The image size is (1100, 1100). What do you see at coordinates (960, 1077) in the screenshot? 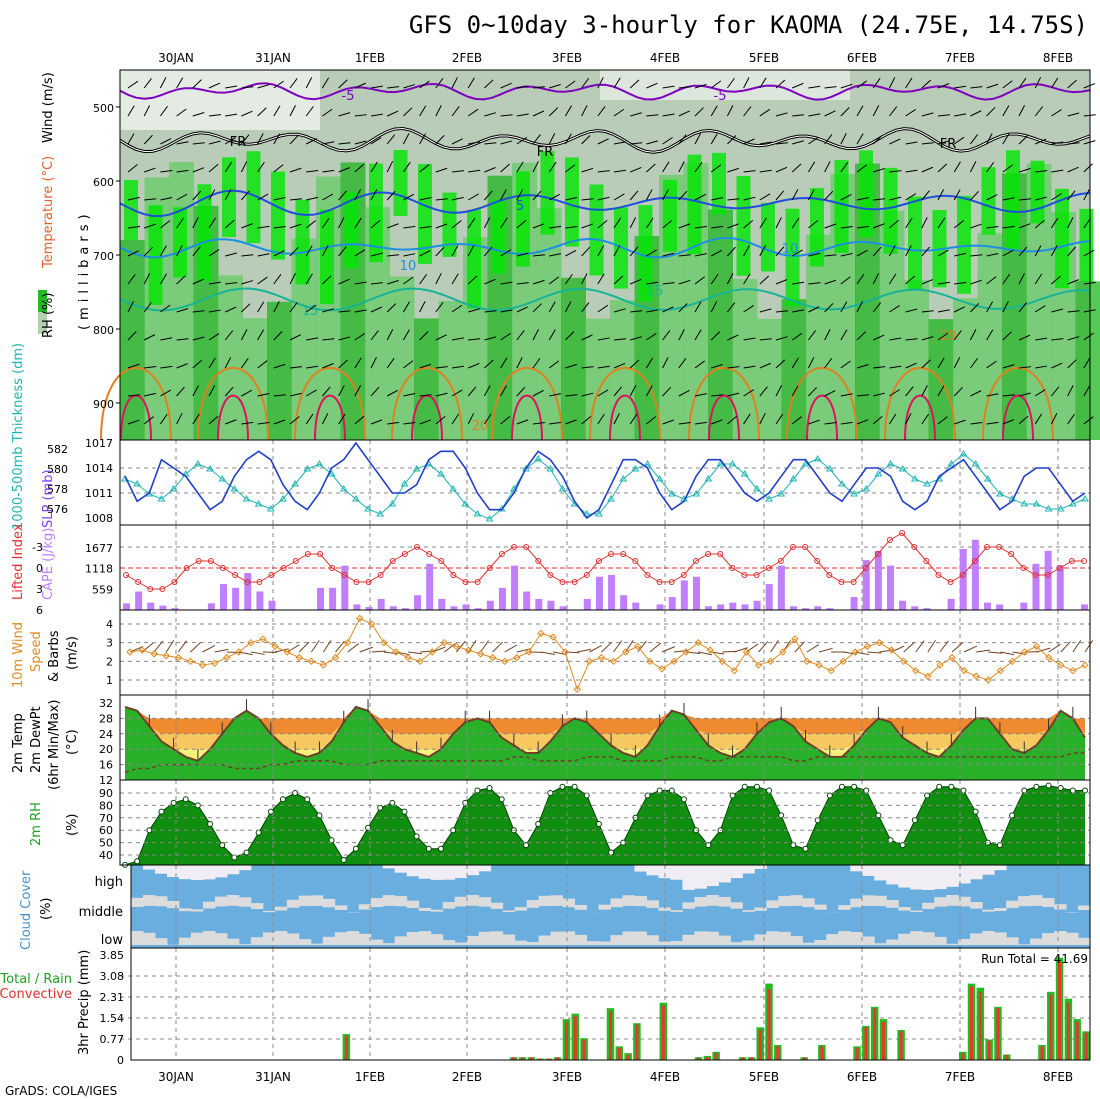
I see `date-label: 7FEB` at bounding box center [960, 1077].